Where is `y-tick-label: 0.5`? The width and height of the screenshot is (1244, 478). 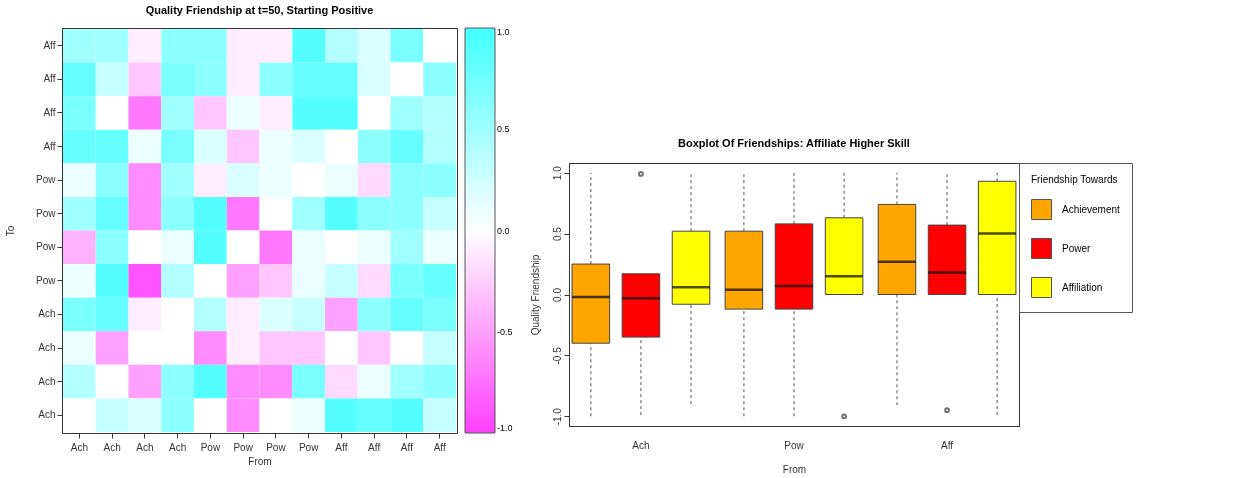 y-tick-label: 0.5 is located at coordinates (557, 234).